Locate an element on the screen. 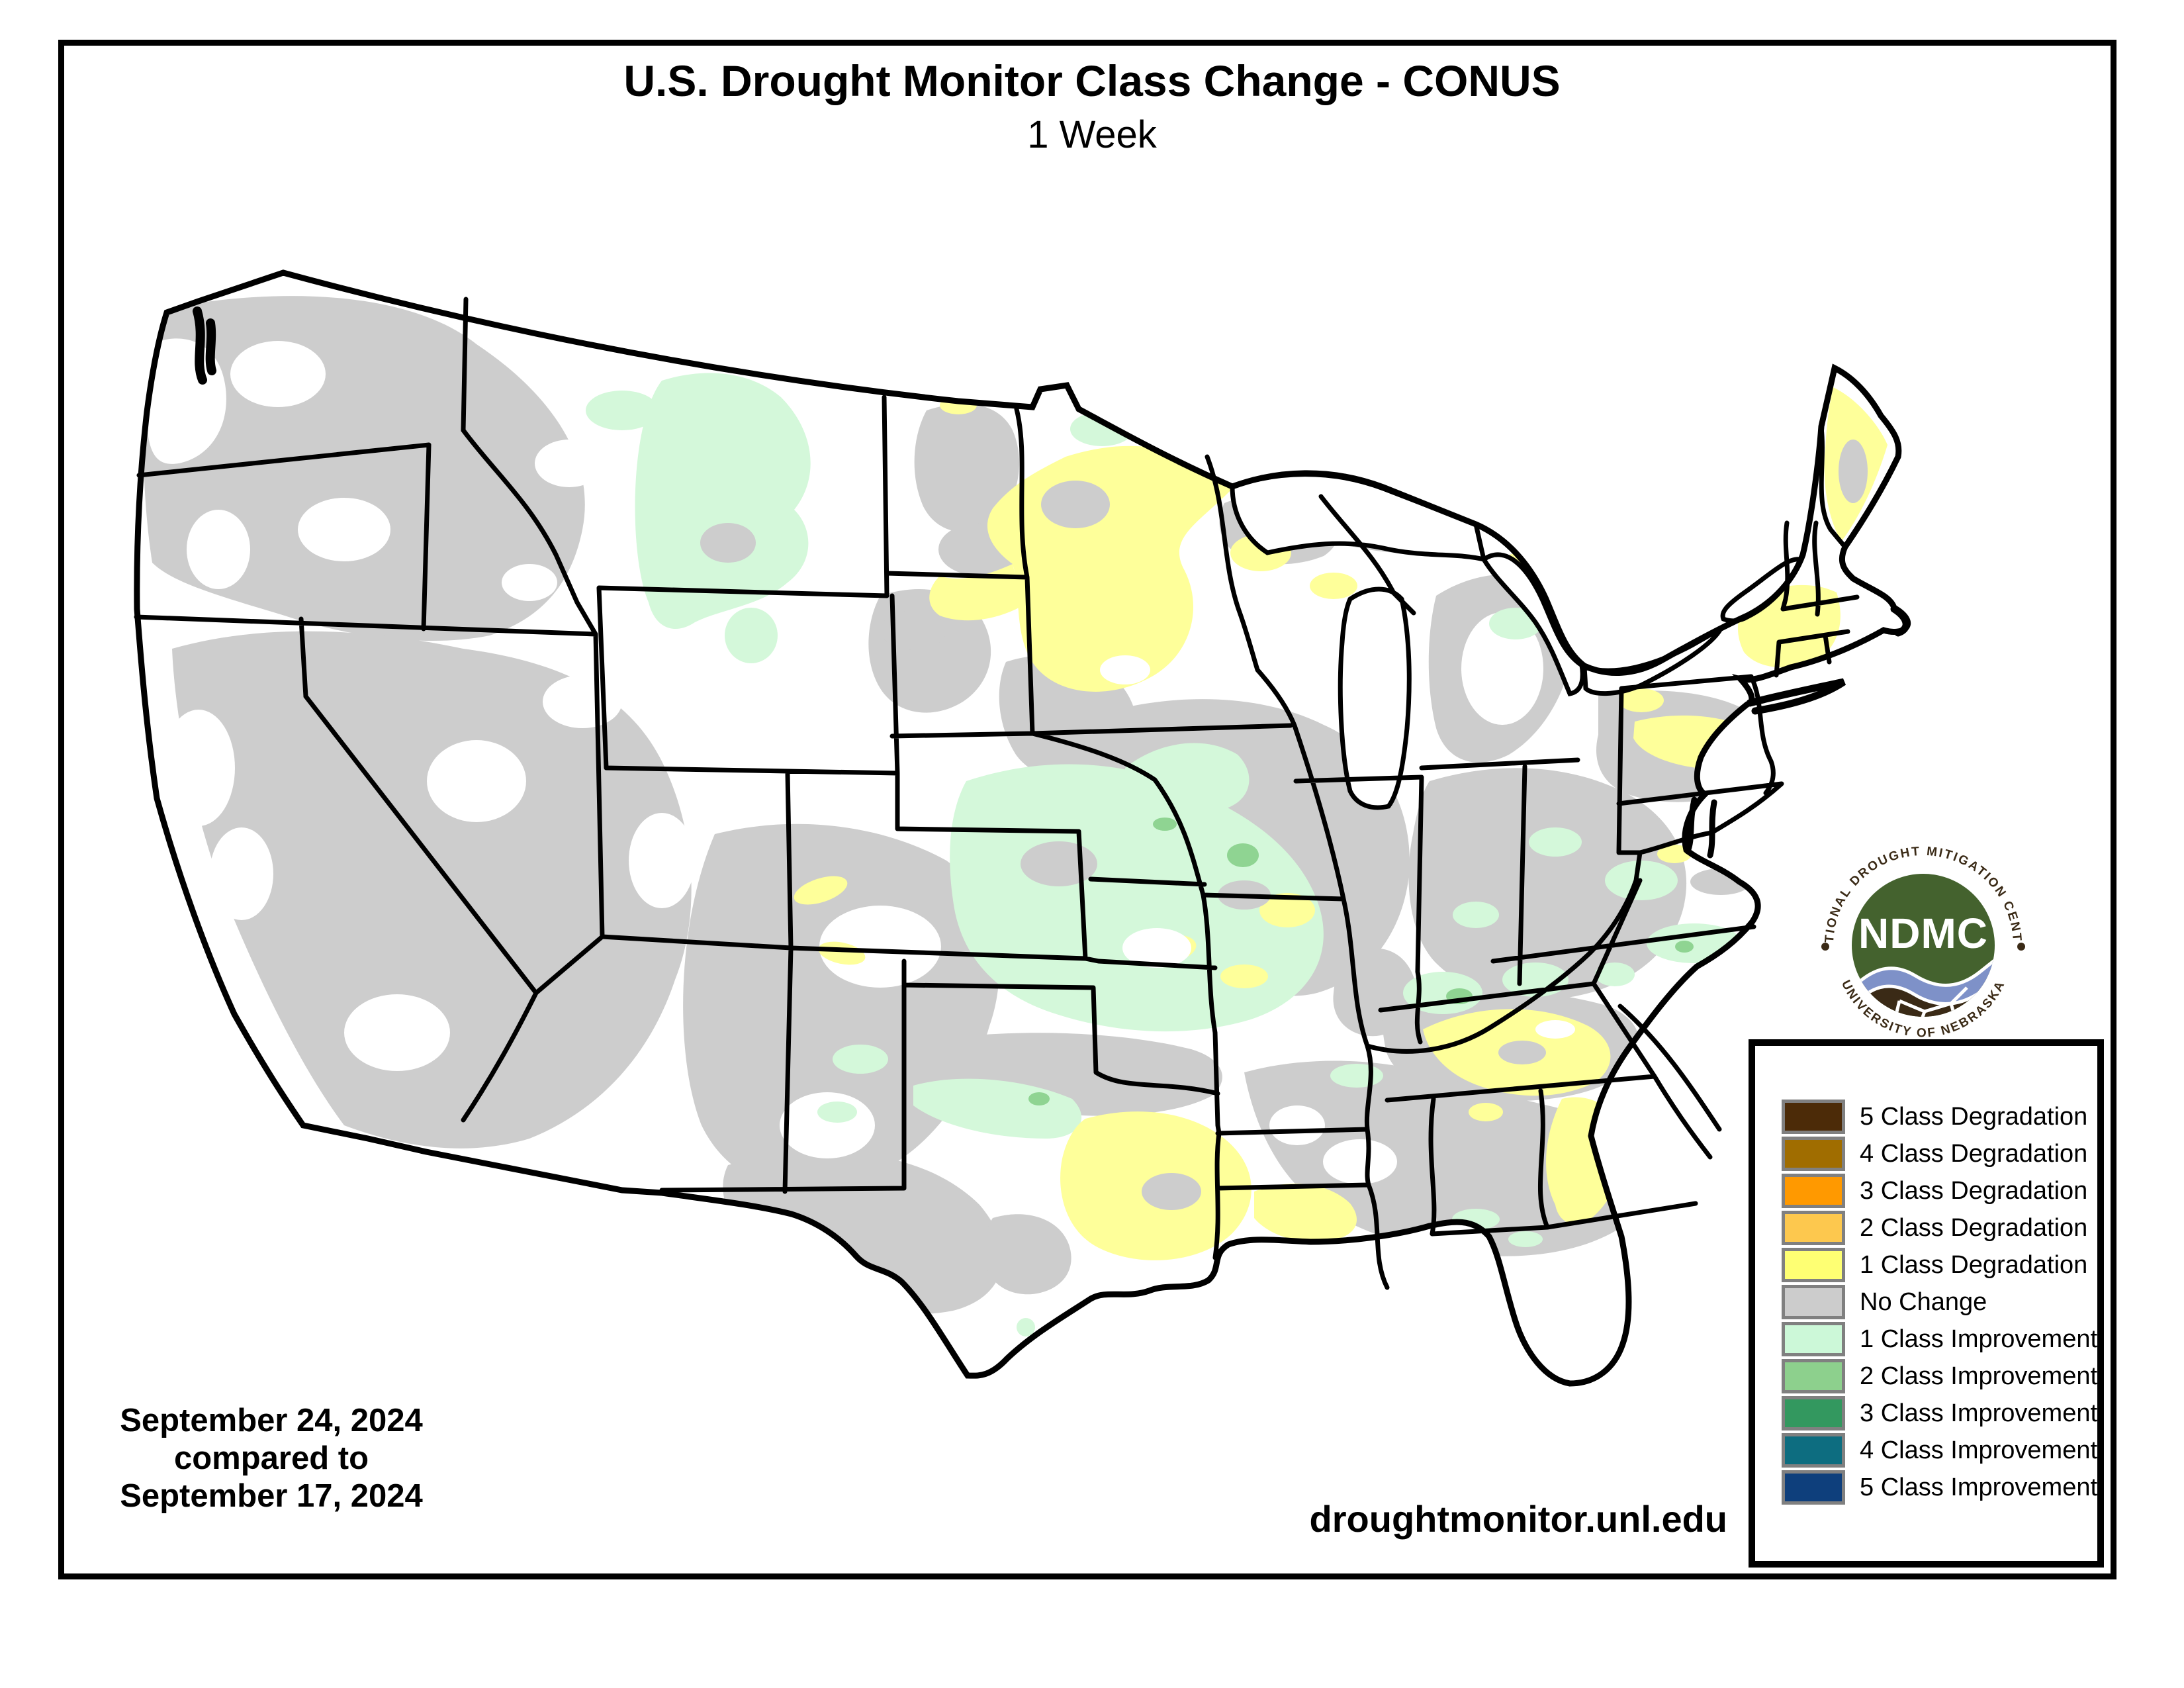 The width and height of the screenshot is (2184, 1688). puget-sound is located at coordinates (204, 345).